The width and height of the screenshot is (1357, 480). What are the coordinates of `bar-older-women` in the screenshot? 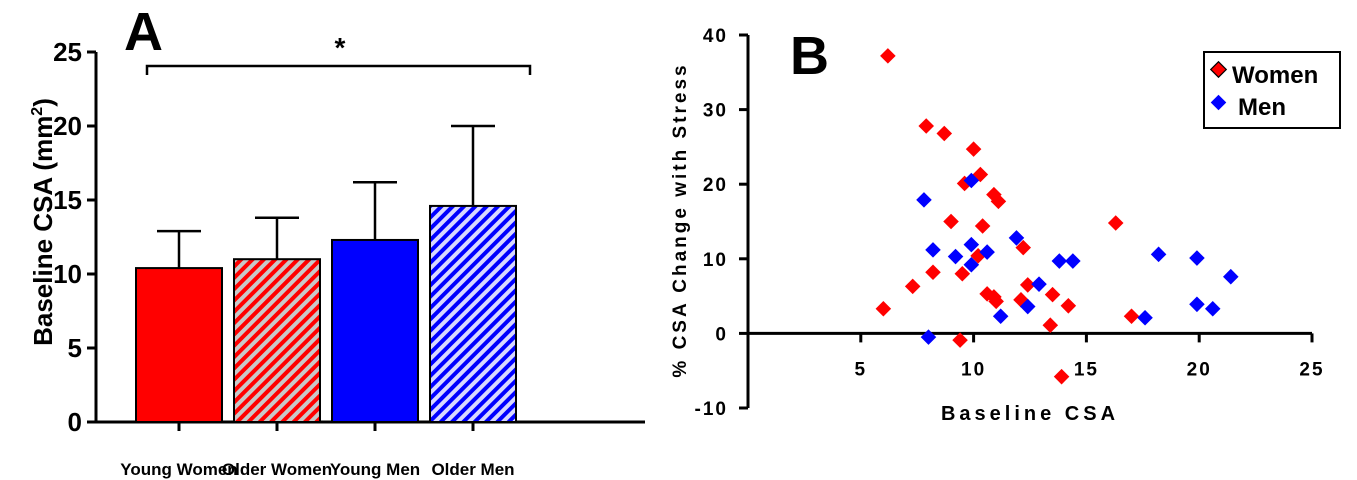 It's located at (277, 341).